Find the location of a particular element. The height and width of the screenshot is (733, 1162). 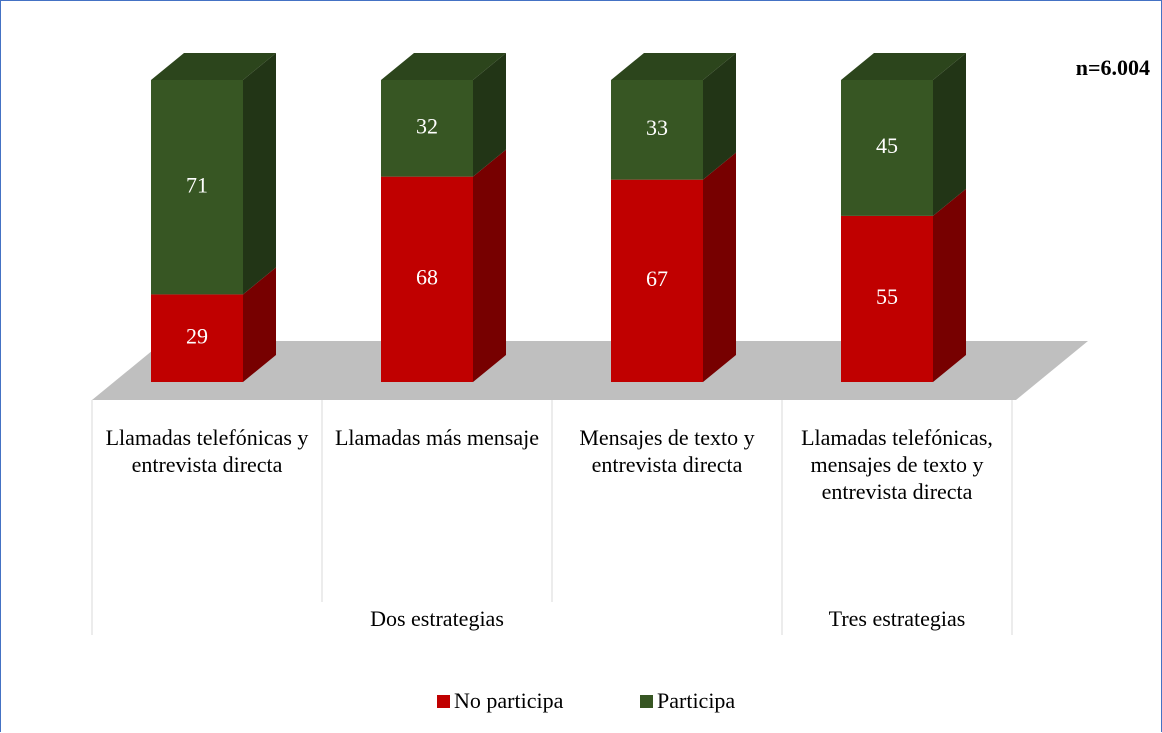

data-label: 68 is located at coordinates (427, 276).